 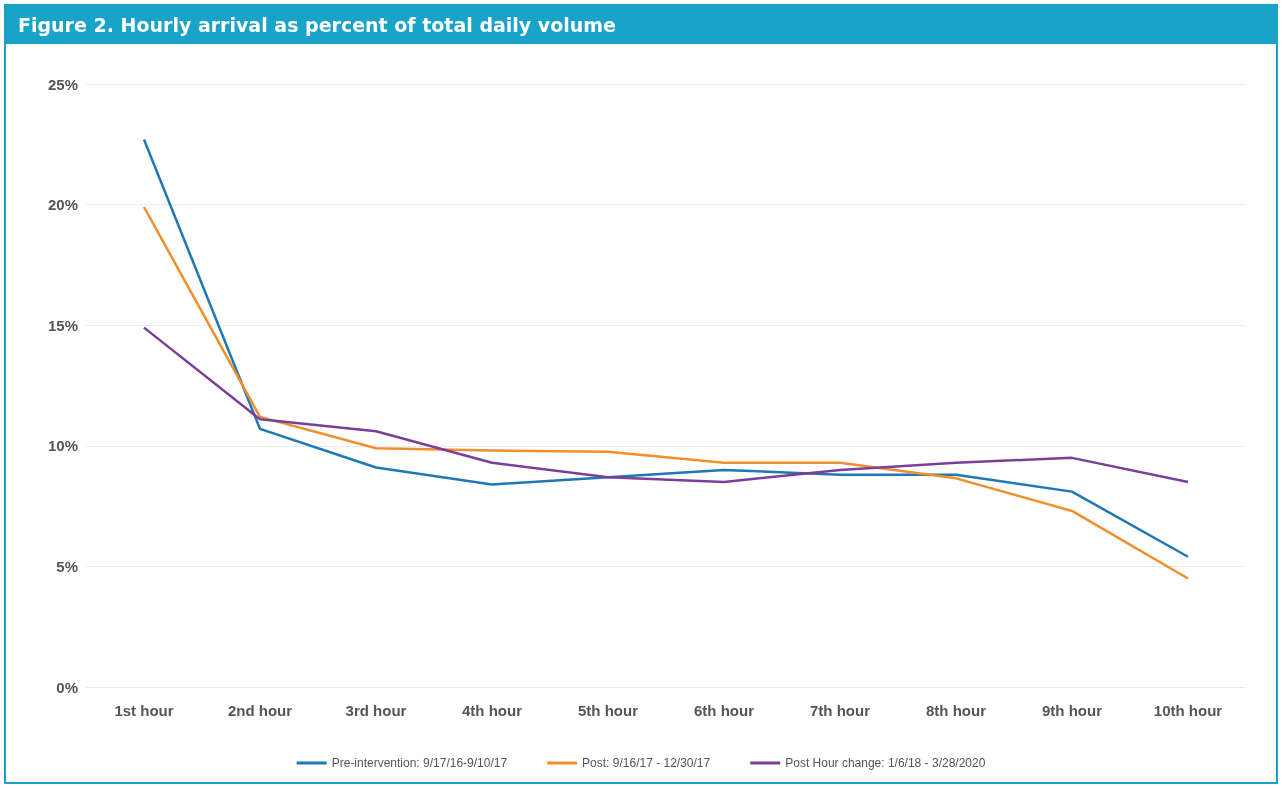 What do you see at coordinates (67, 566) in the screenshot?
I see `y-tick-label: 5%` at bounding box center [67, 566].